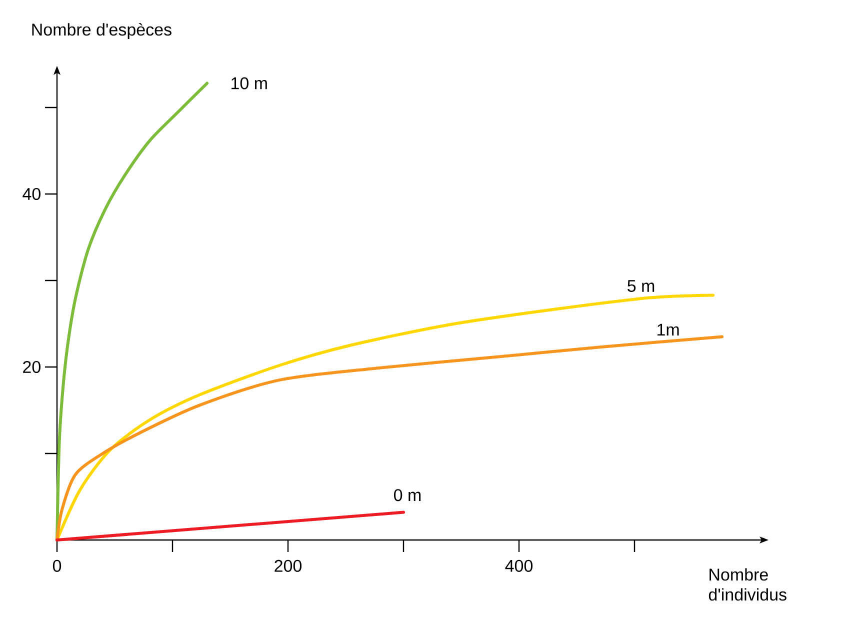  Describe the element at coordinates (641, 286) in the screenshot. I see `series-label: 5 m` at that location.